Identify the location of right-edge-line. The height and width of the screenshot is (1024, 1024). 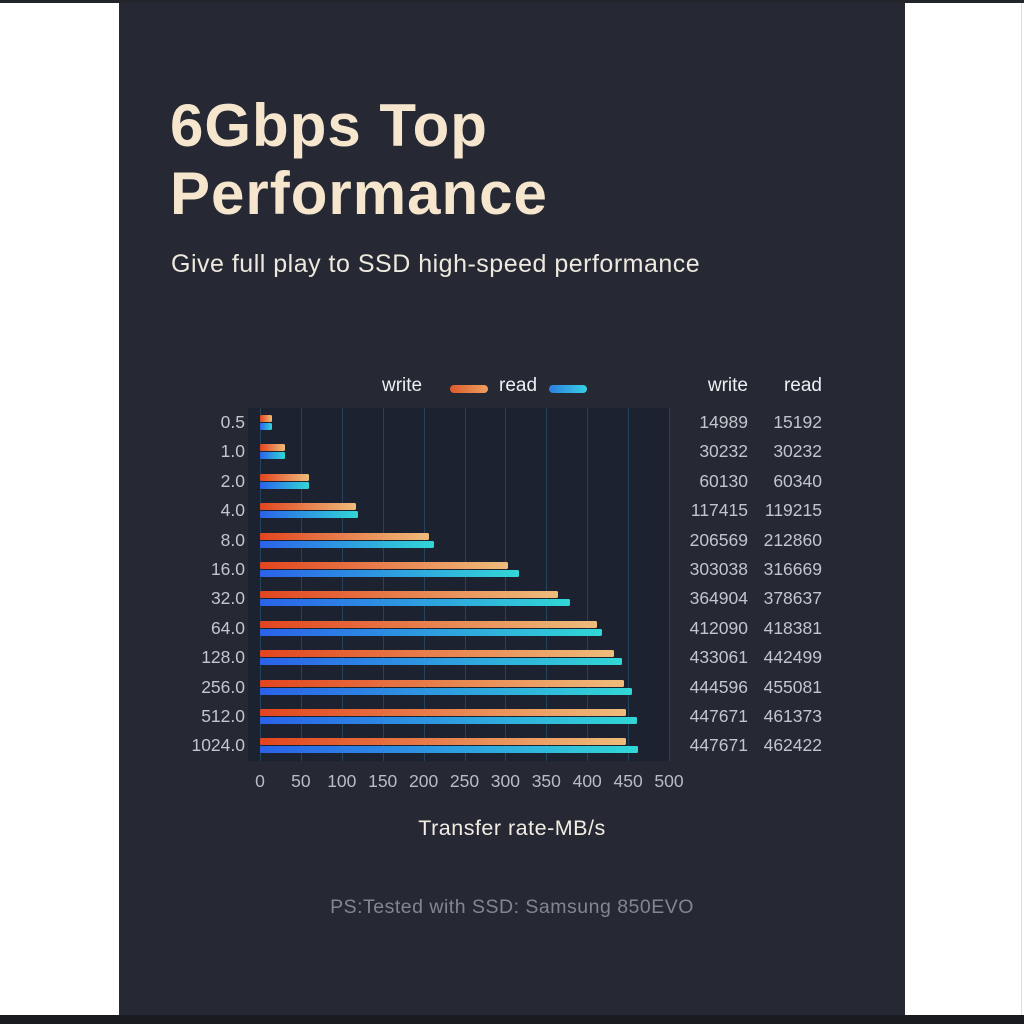
(1021, 512).